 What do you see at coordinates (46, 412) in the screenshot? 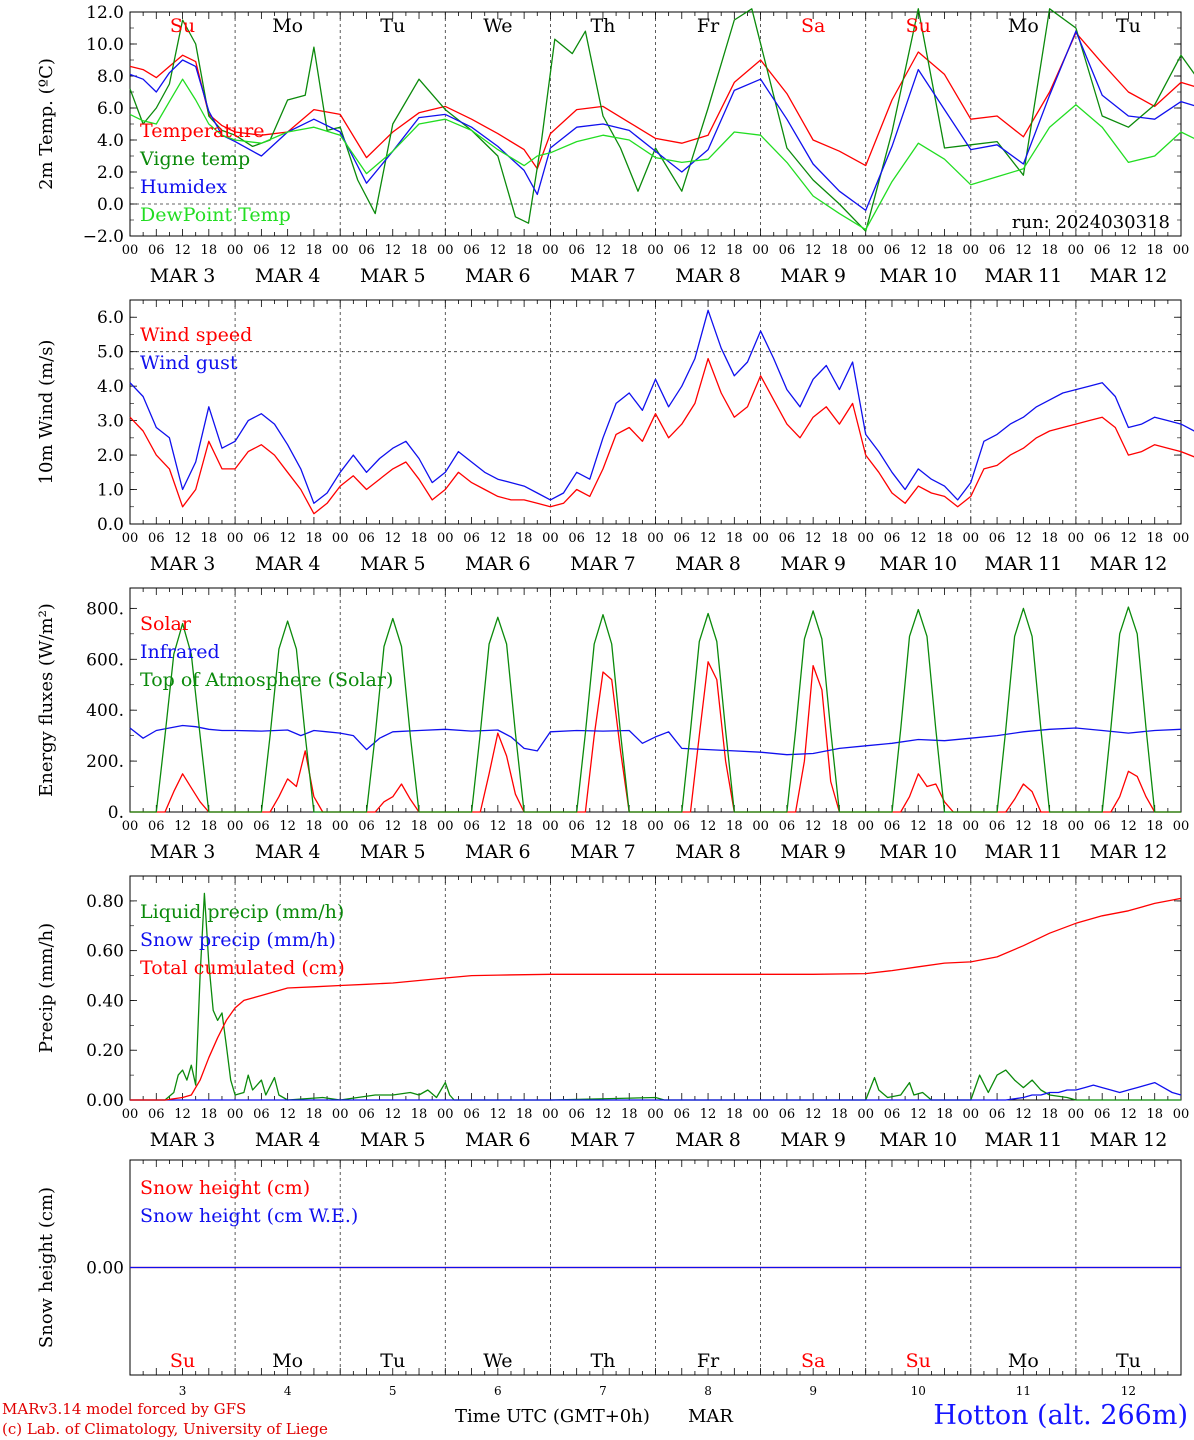
I see `y-axis-label: 10m Wind (m/s)` at bounding box center [46, 412].